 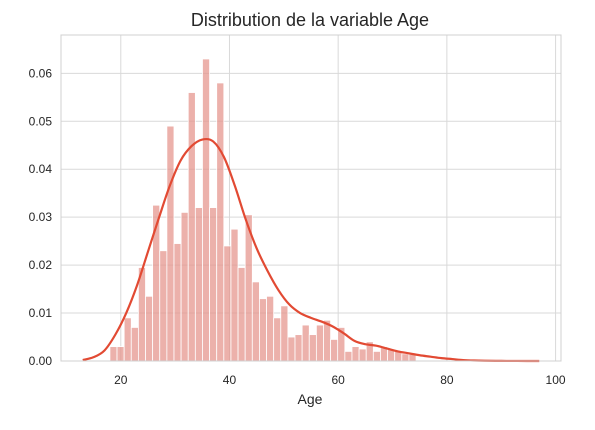 What do you see at coordinates (41, 73) in the screenshot?
I see `y-tick-label: 0.06` at bounding box center [41, 73].